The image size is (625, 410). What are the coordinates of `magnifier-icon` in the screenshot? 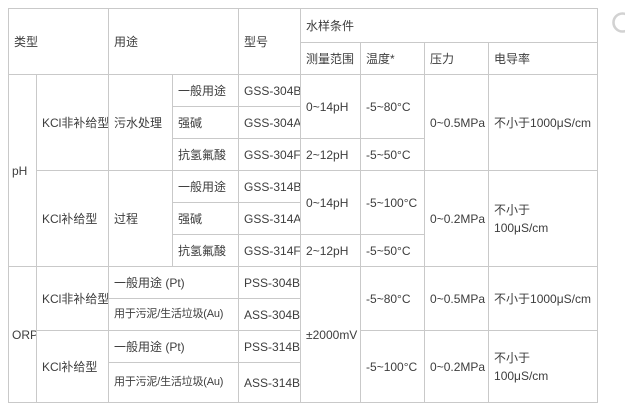 It's located at (618, 26).